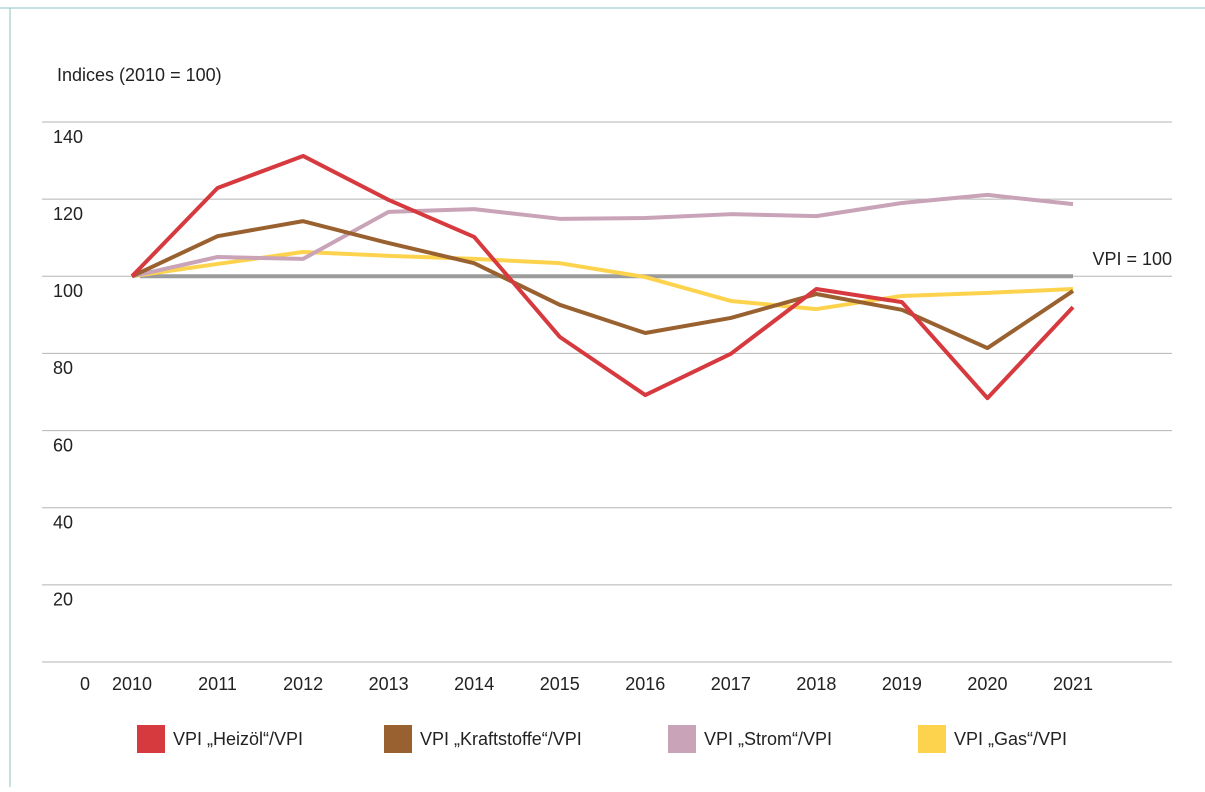  I want to click on x-tick-label: 2017, so click(731, 684).